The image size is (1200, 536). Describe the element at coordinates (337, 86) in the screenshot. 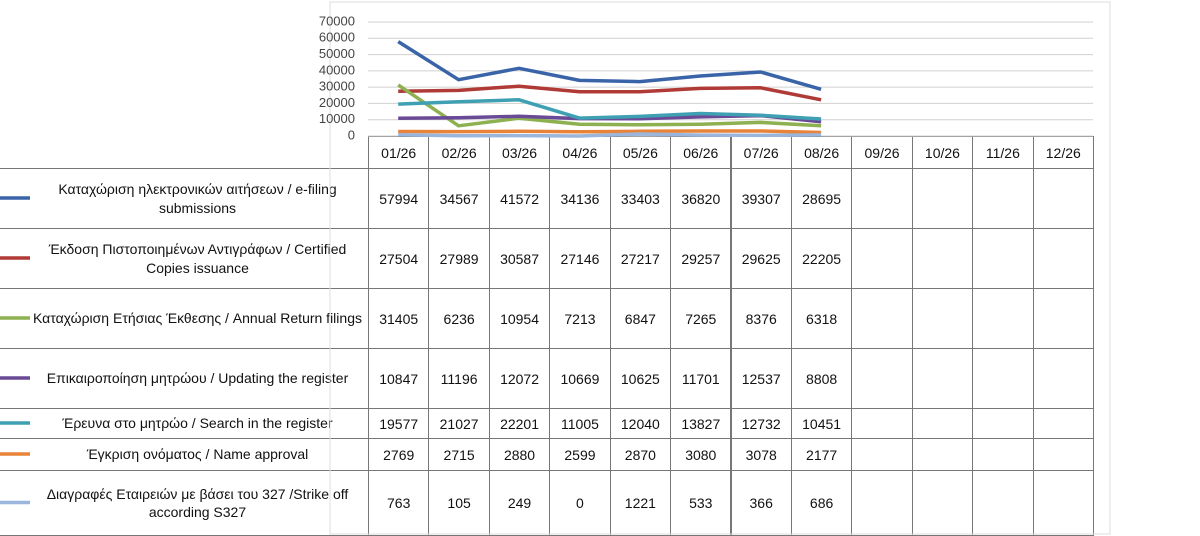

I see `y-tick-label: 30000` at that location.